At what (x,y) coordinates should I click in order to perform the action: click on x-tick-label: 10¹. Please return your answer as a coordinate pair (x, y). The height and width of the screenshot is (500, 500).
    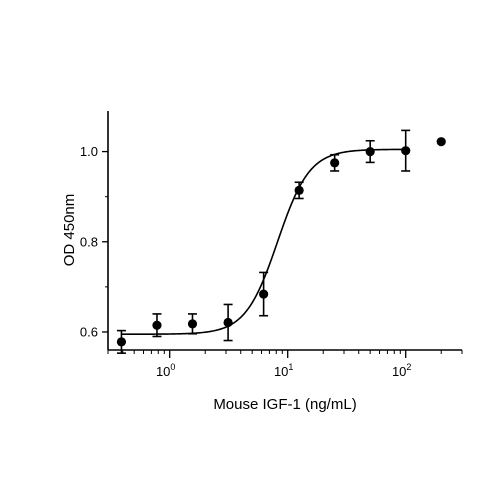
    Looking at the image, I should click on (283, 370).